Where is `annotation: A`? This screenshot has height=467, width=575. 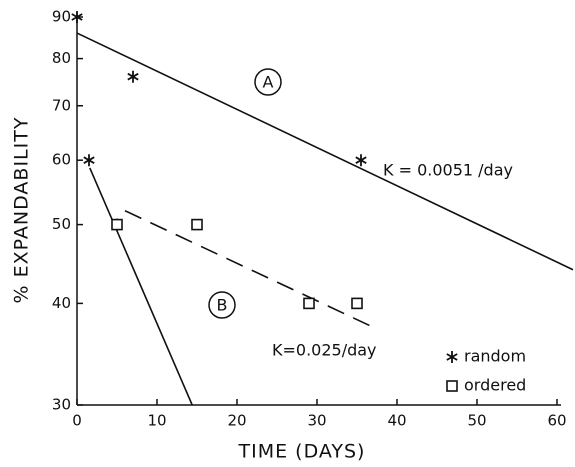 annotation: A is located at coordinates (268, 82).